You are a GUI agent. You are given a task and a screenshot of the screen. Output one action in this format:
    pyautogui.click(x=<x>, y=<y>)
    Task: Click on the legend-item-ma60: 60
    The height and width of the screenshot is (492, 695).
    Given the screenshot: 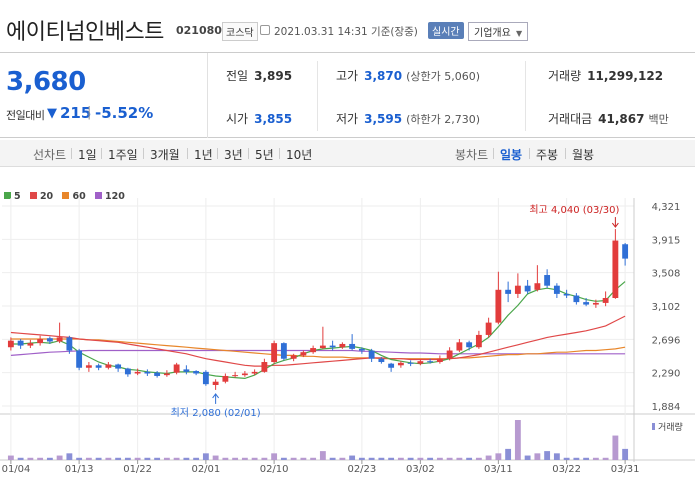 What is the action you would take?
    pyautogui.click(x=74, y=196)
    